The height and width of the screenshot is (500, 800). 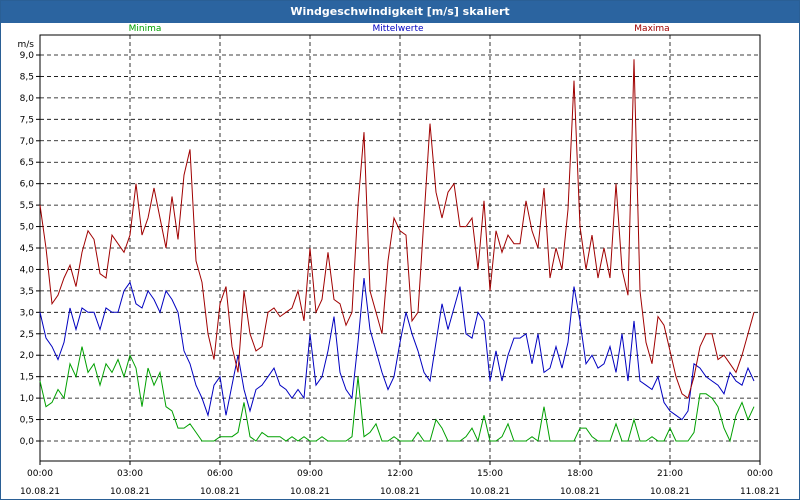 I want to click on y-tick-label: 7,5, so click(x=27, y=120).